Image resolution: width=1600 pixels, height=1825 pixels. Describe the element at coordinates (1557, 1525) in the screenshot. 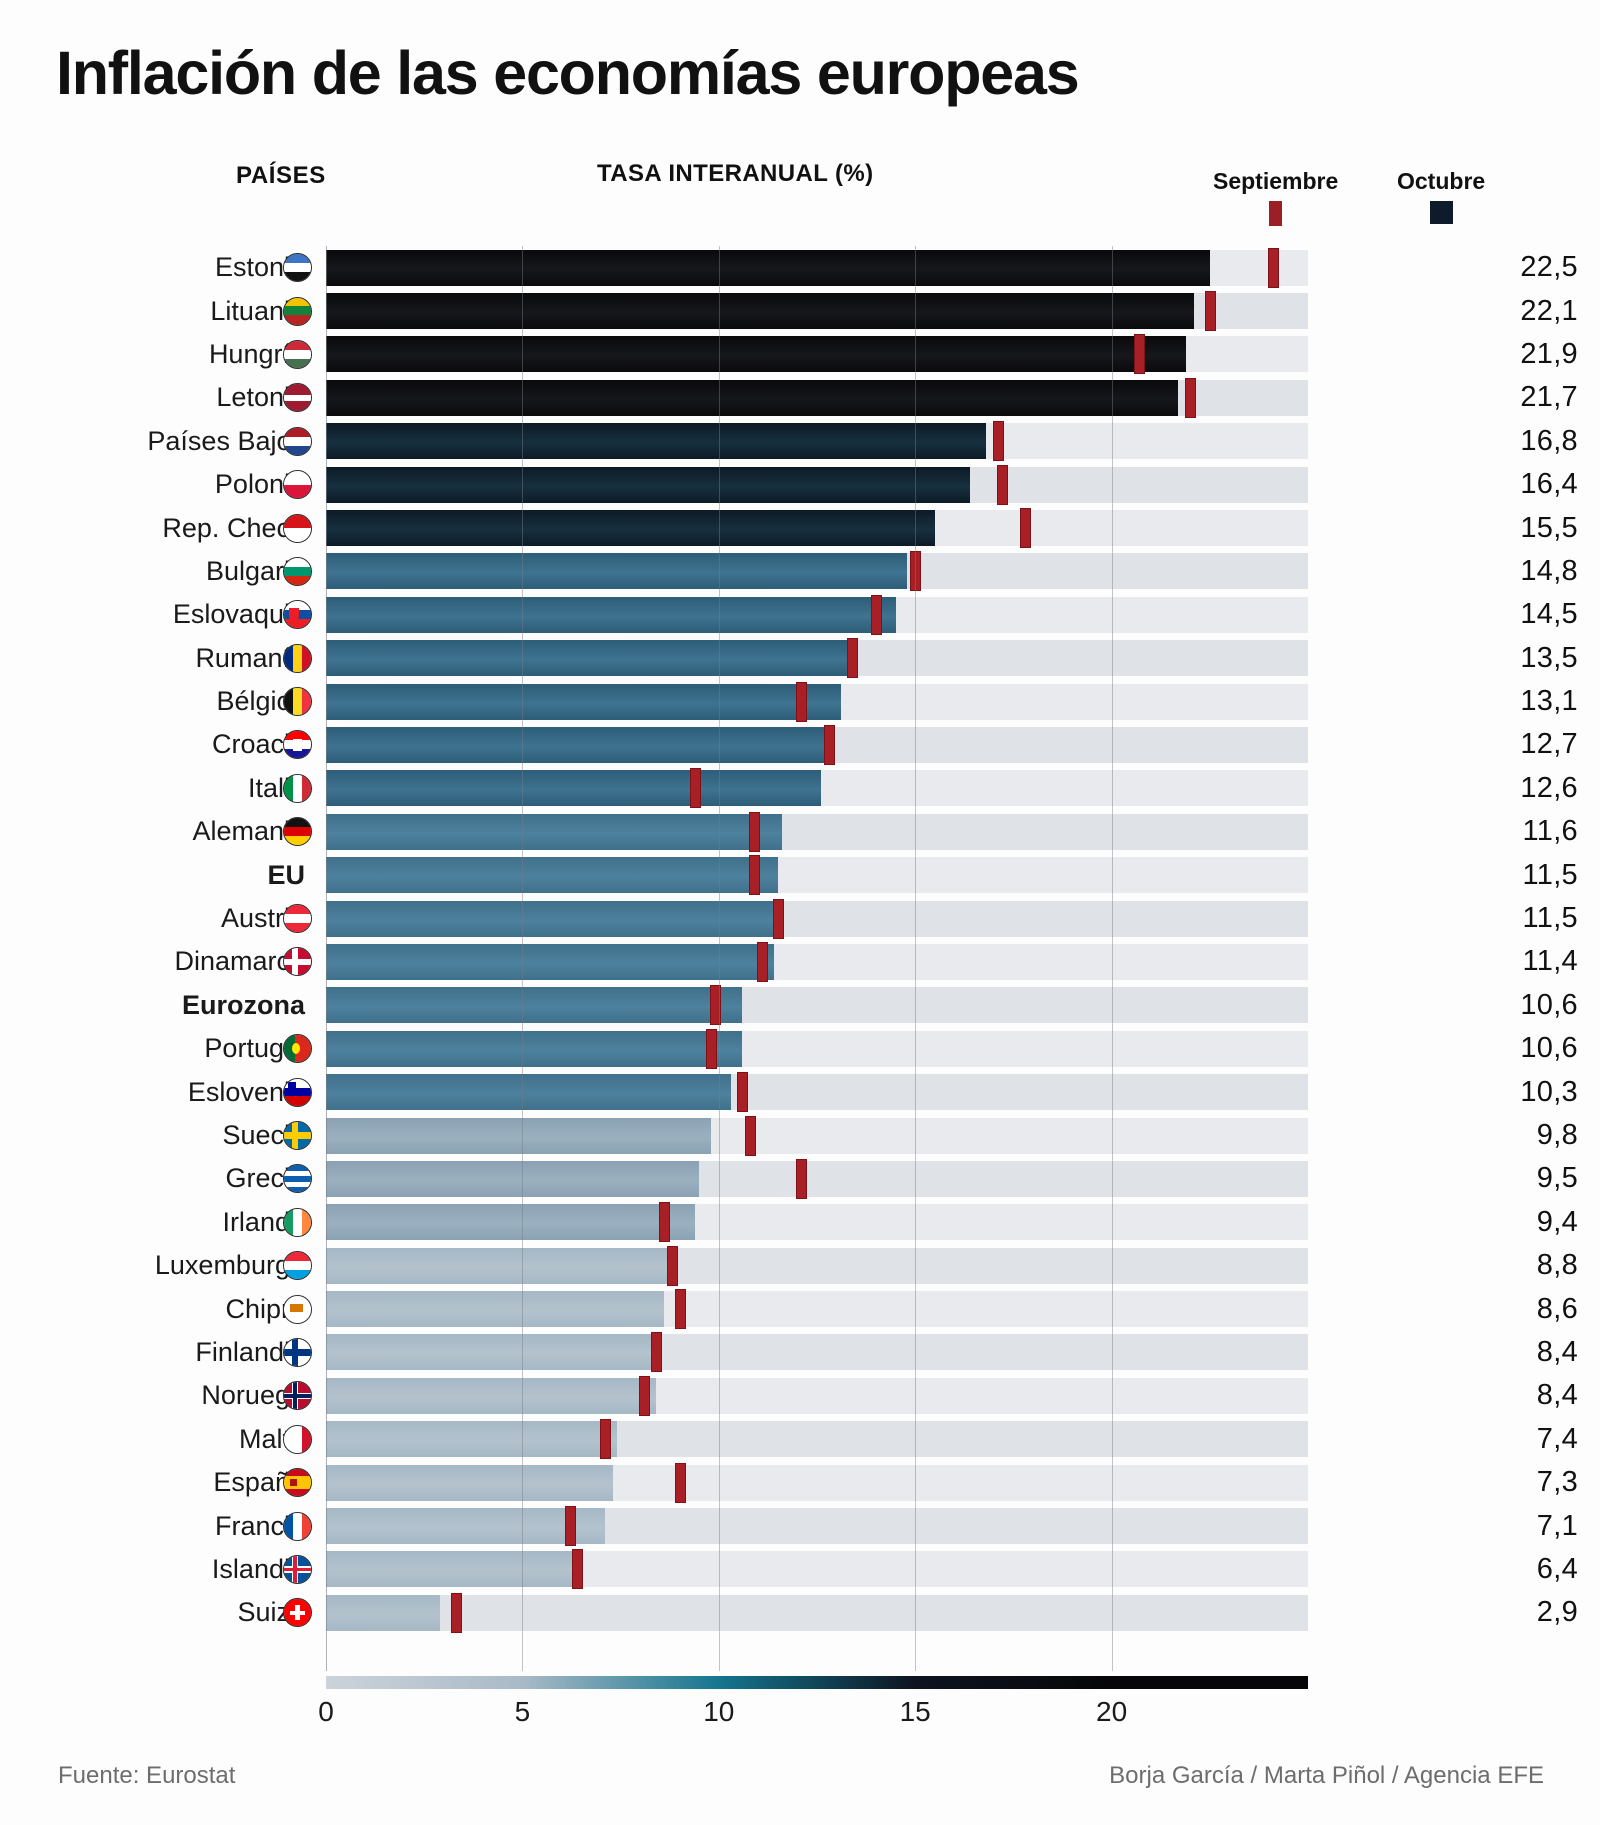

I see `value-label: 7,1` at that location.